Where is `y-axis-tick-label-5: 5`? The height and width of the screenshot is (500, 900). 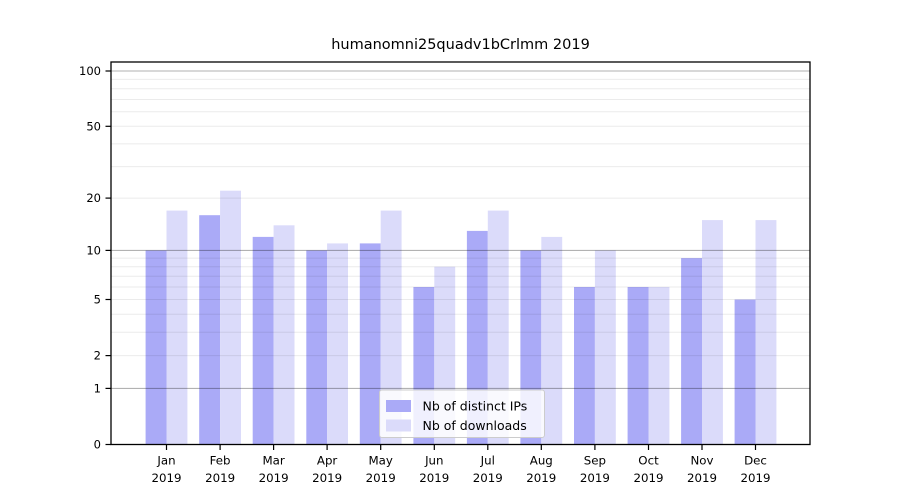
y-axis-tick-label-5: 5 is located at coordinates (97, 300).